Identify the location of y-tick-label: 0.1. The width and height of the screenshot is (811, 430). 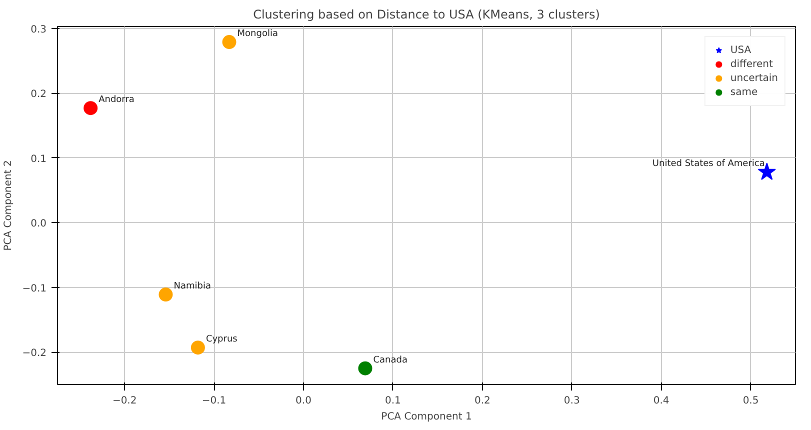
(38, 159).